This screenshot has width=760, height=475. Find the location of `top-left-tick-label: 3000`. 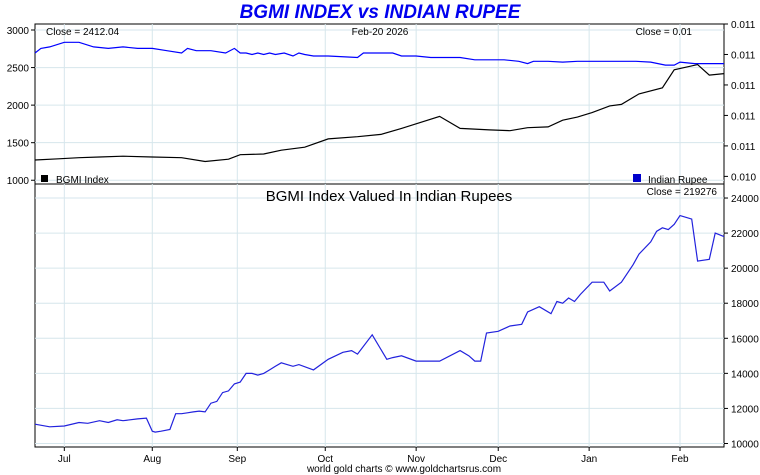

top-left-tick-label: 3000 is located at coordinates (18, 31).